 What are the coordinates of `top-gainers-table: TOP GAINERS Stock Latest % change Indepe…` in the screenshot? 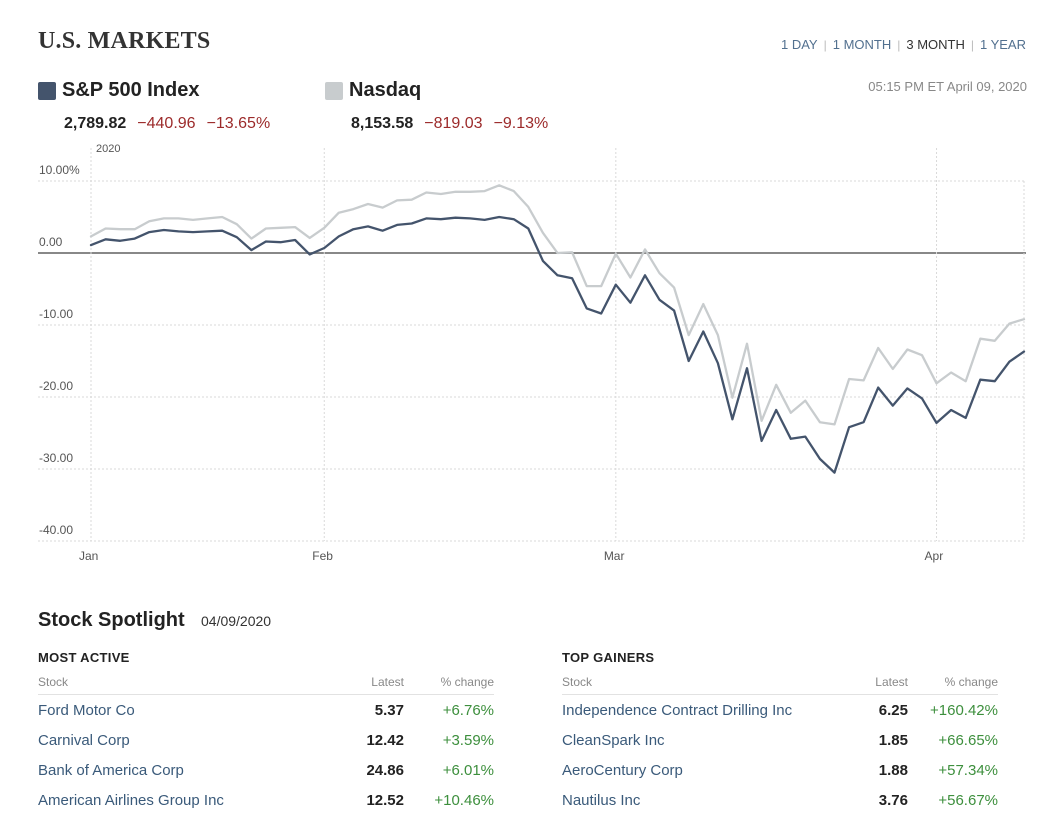 It's located at (780, 732).